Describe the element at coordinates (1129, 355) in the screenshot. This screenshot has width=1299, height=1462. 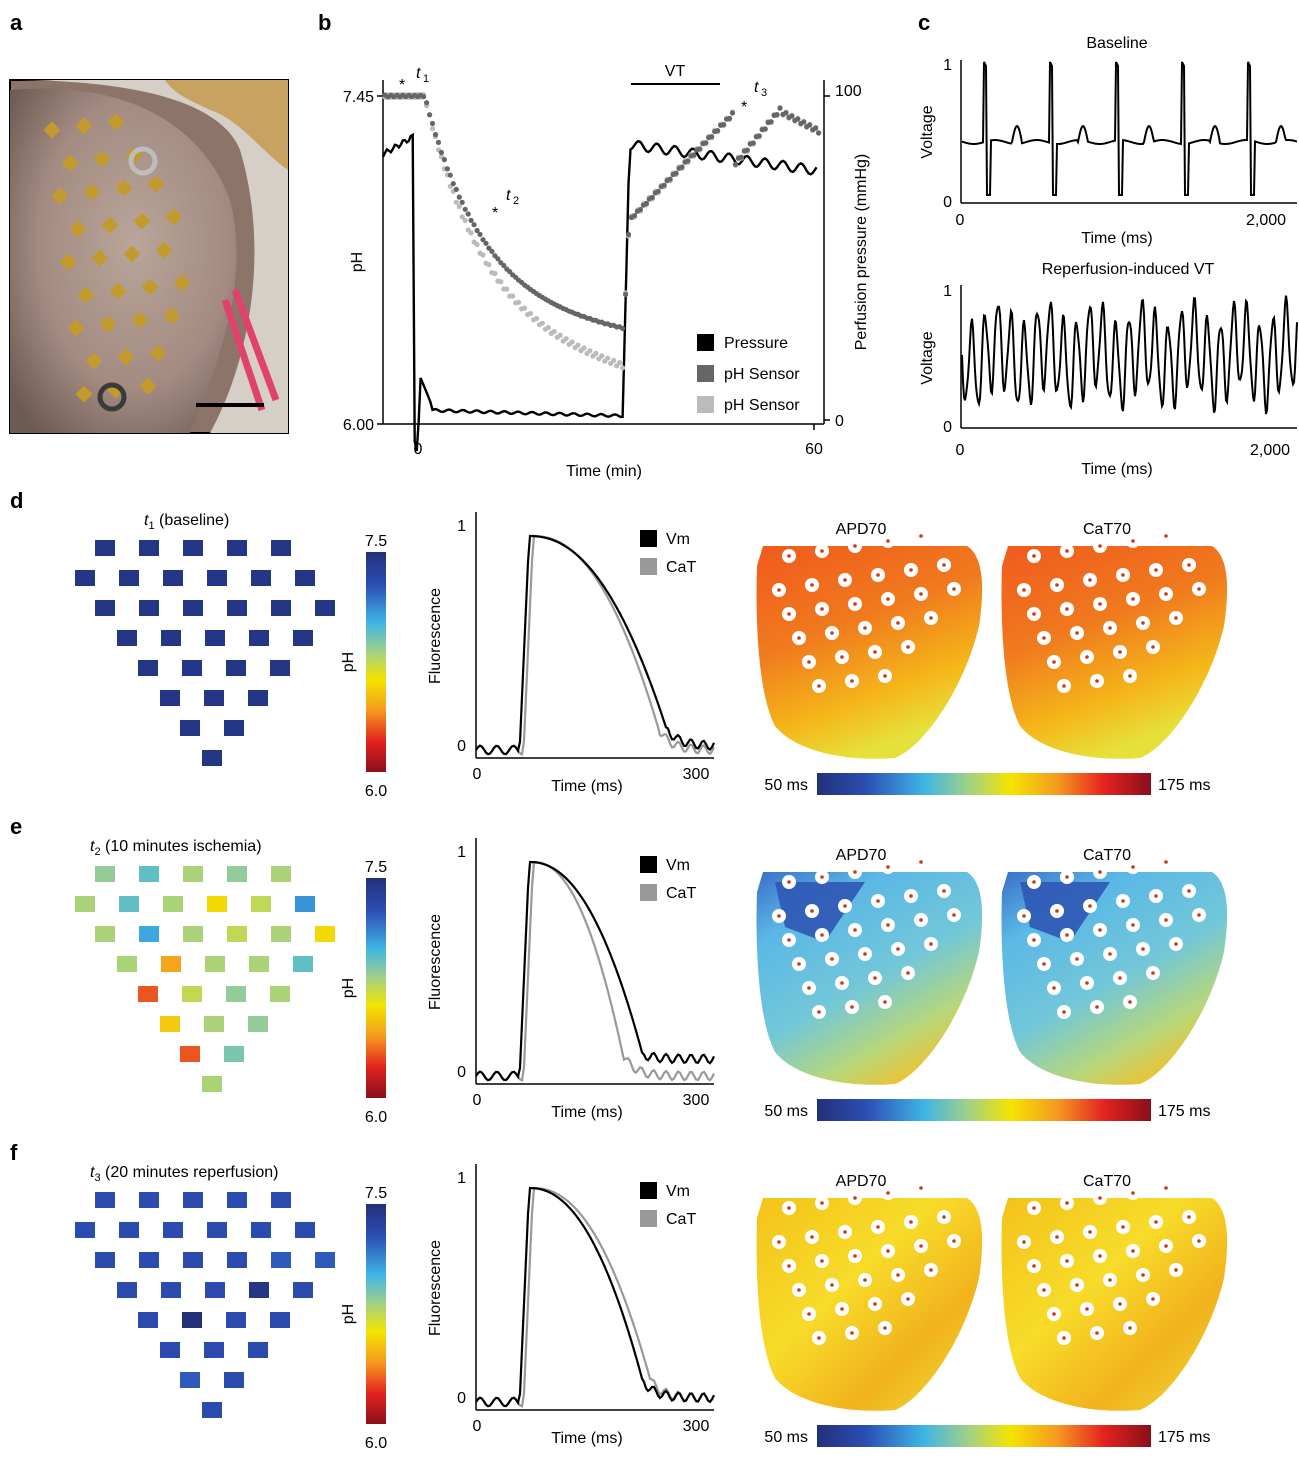
I see `c-vt-trace` at that location.